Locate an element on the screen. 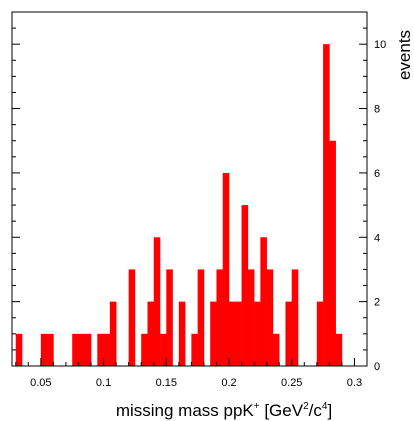  x-tick-label: 0.2 is located at coordinates (228, 383).